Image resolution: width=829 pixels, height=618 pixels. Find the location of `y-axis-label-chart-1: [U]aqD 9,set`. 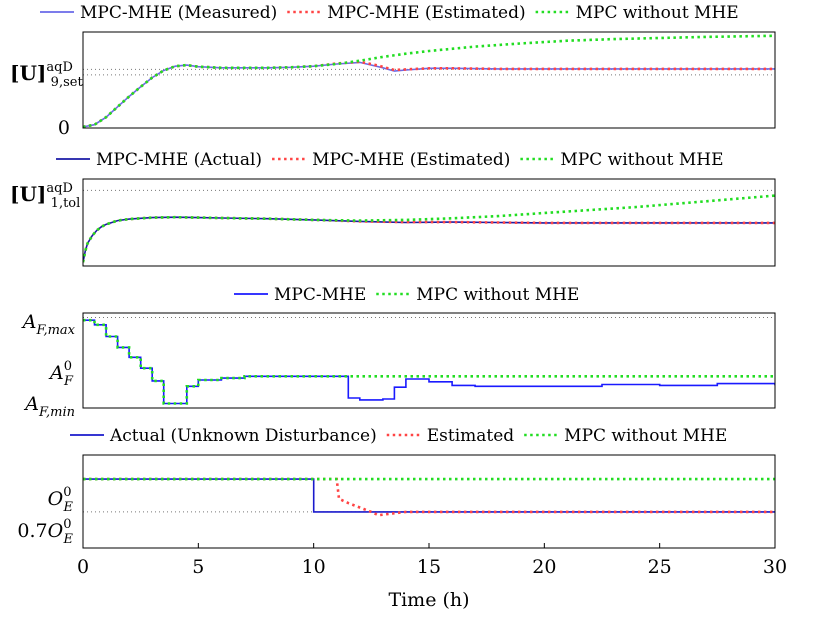

y-axis-label-chart-1: [U]aqD 9,set is located at coordinates (46, 75).